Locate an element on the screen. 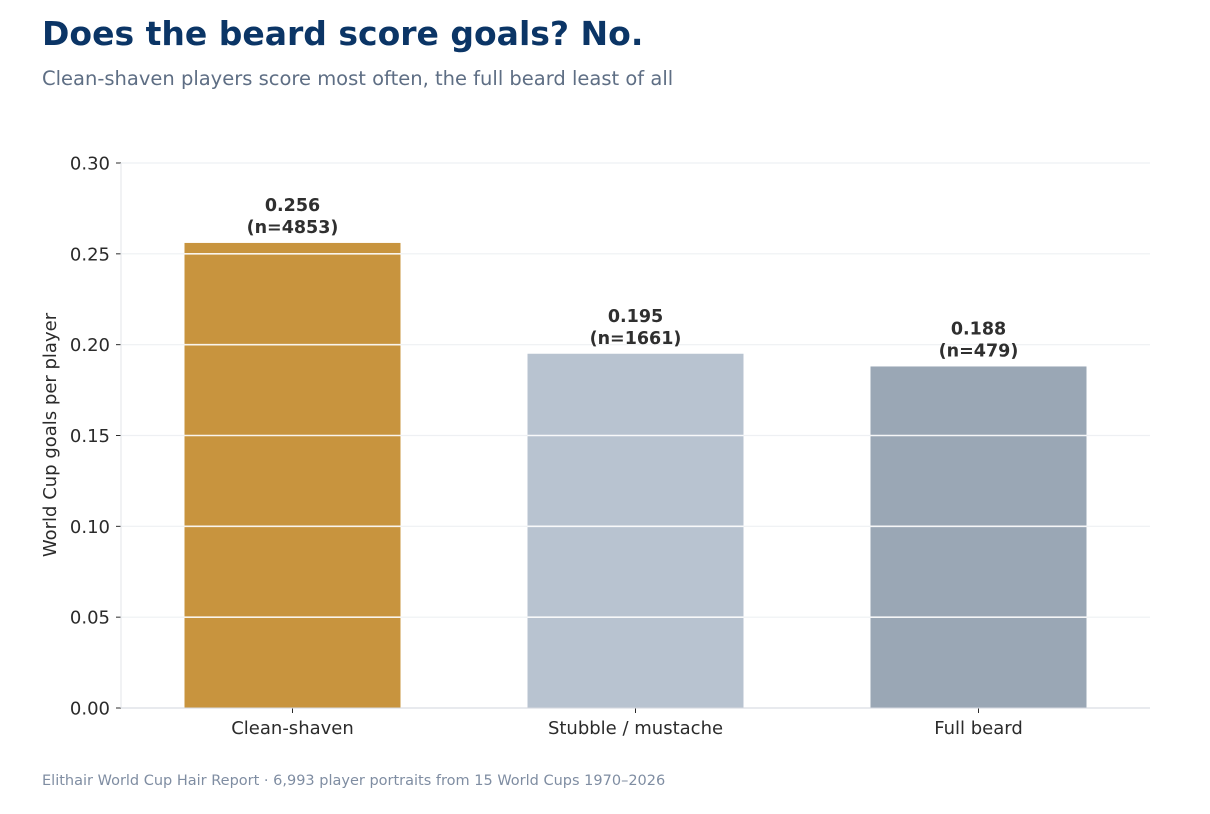 This screenshot has width=1210, height=814. y-axis-label: World Cup goals per player is located at coordinates (50, 434).